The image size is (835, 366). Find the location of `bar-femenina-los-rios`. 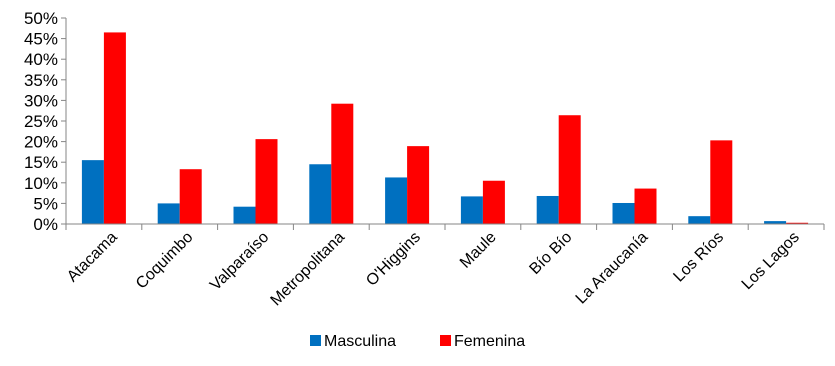

bar-femenina-los-rios is located at coordinates (721, 182).